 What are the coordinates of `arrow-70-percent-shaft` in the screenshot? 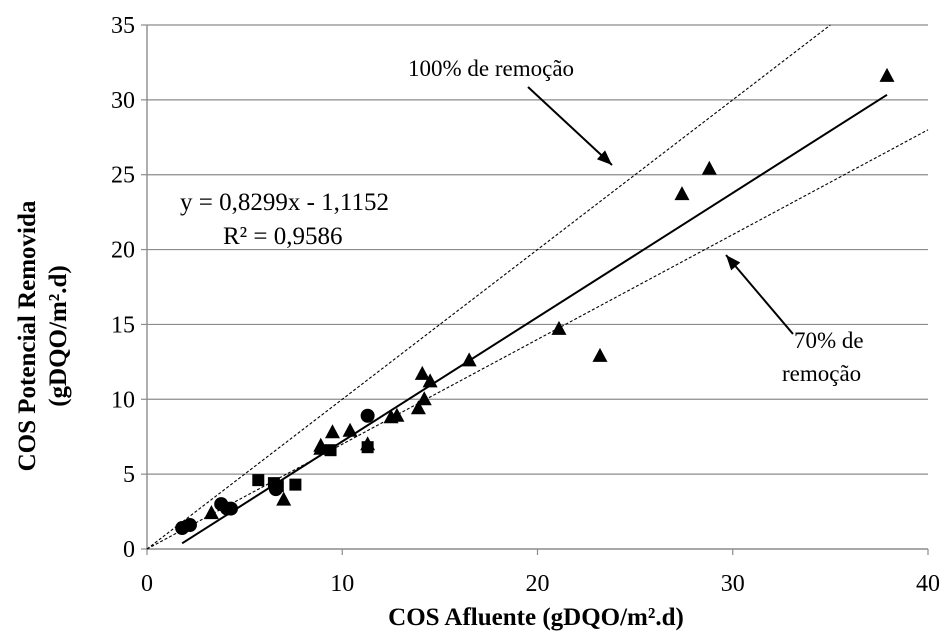 It's located at (759, 294).